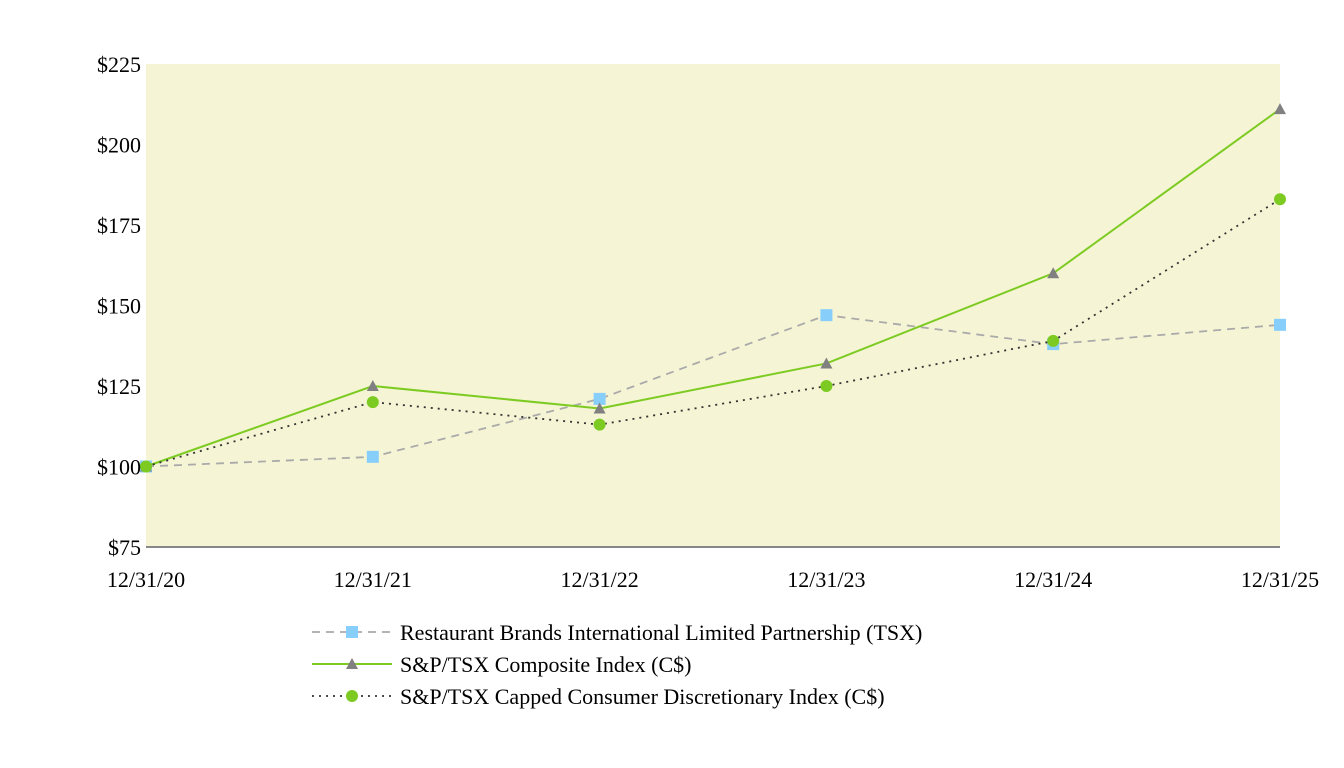  What do you see at coordinates (124, 547) in the screenshot?
I see `y-tick-label: $75` at bounding box center [124, 547].